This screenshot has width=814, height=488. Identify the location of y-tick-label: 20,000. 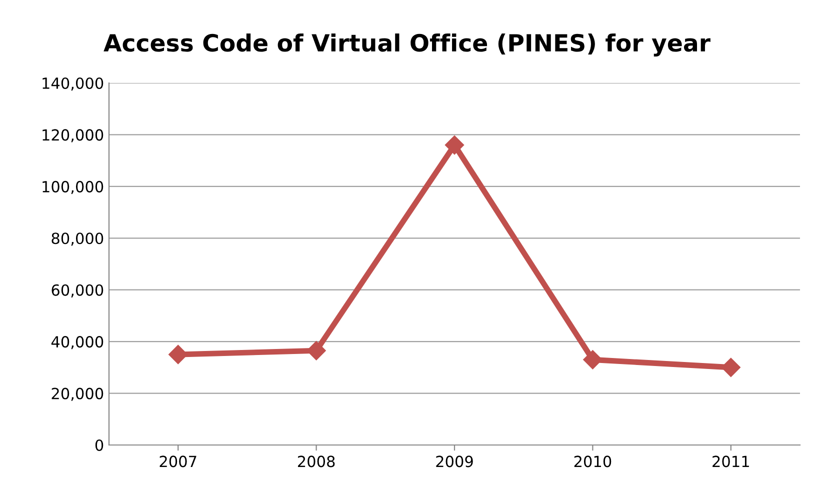
(78, 394).